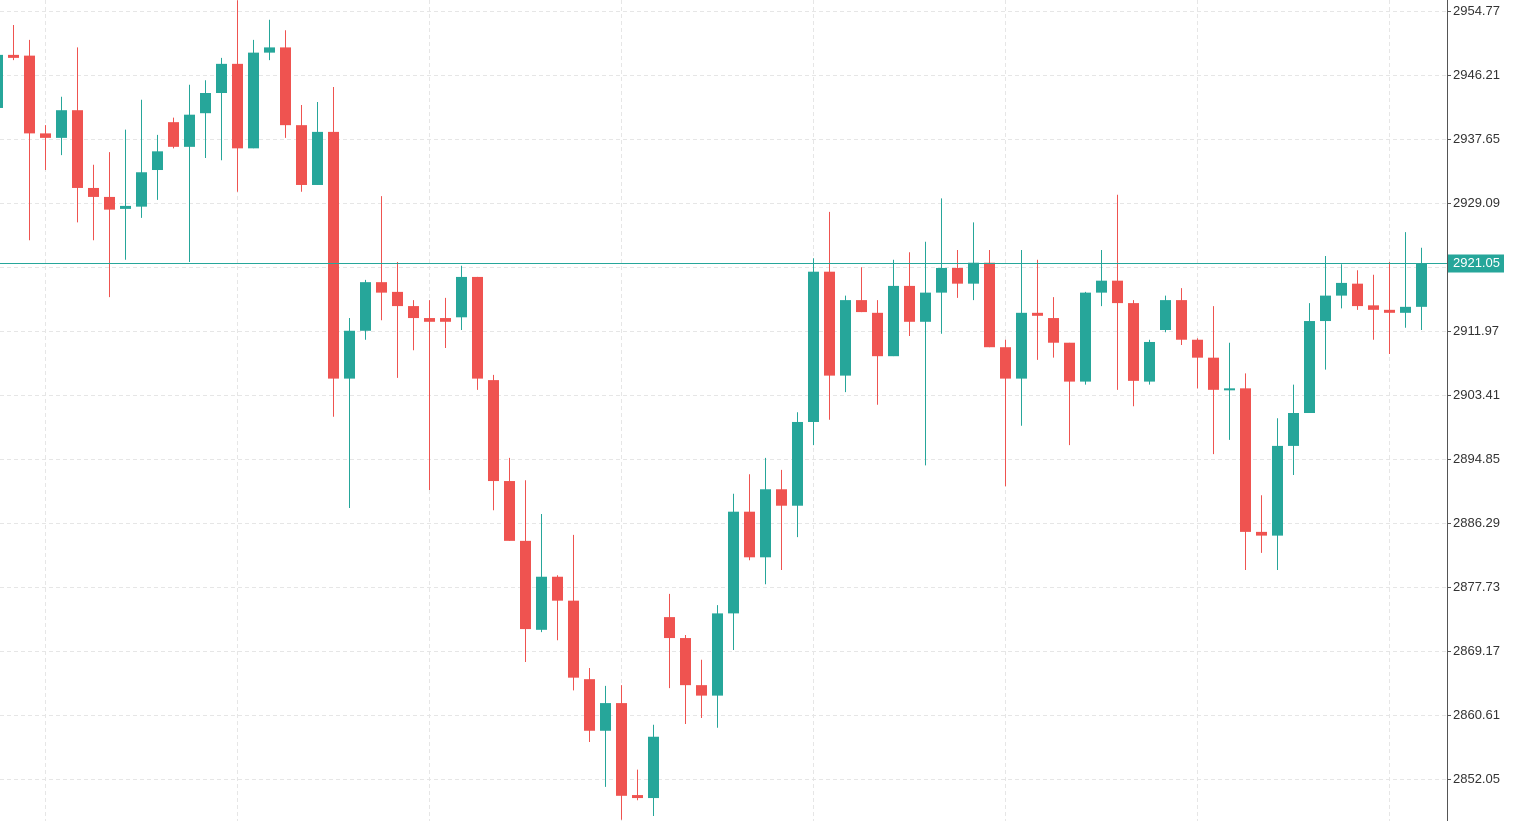 This screenshot has height=821, width=1522. What do you see at coordinates (1476, 202) in the screenshot?
I see `y-tick-label: 2929.09` at bounding box center [1476, 202].